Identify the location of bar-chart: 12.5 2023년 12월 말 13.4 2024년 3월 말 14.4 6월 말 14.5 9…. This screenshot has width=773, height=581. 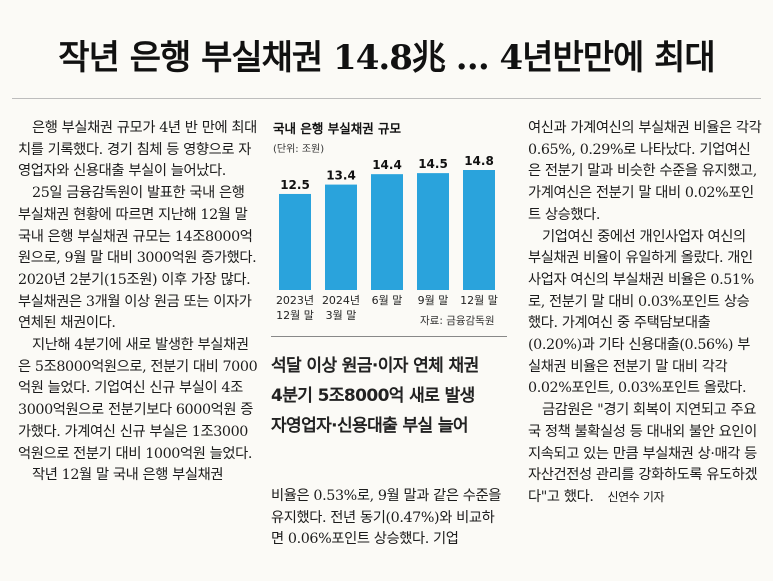
(387, 237).